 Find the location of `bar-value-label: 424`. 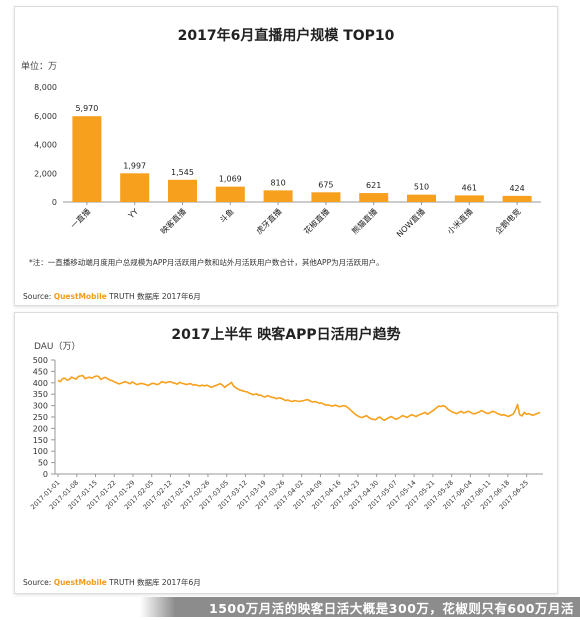

bar-value-label: 424 is located at coordinates (516, 188).